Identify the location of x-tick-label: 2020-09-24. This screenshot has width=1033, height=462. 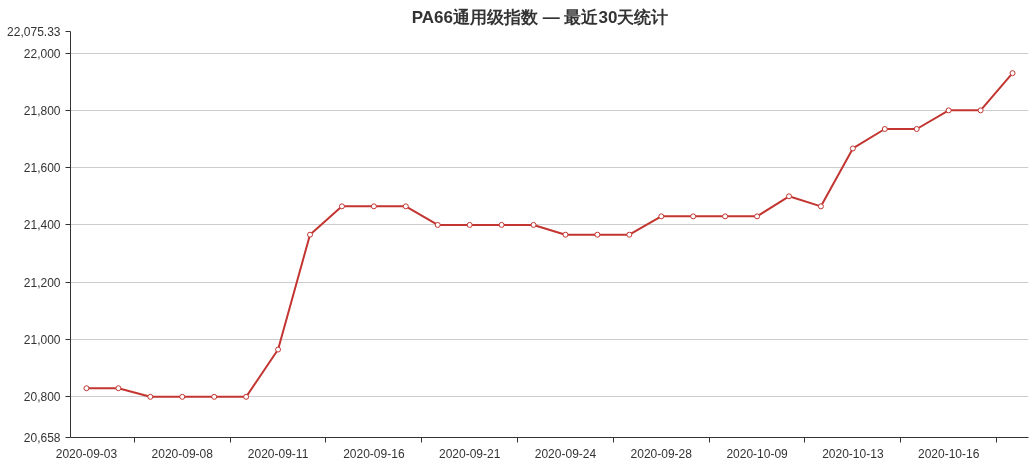
(565, 453).